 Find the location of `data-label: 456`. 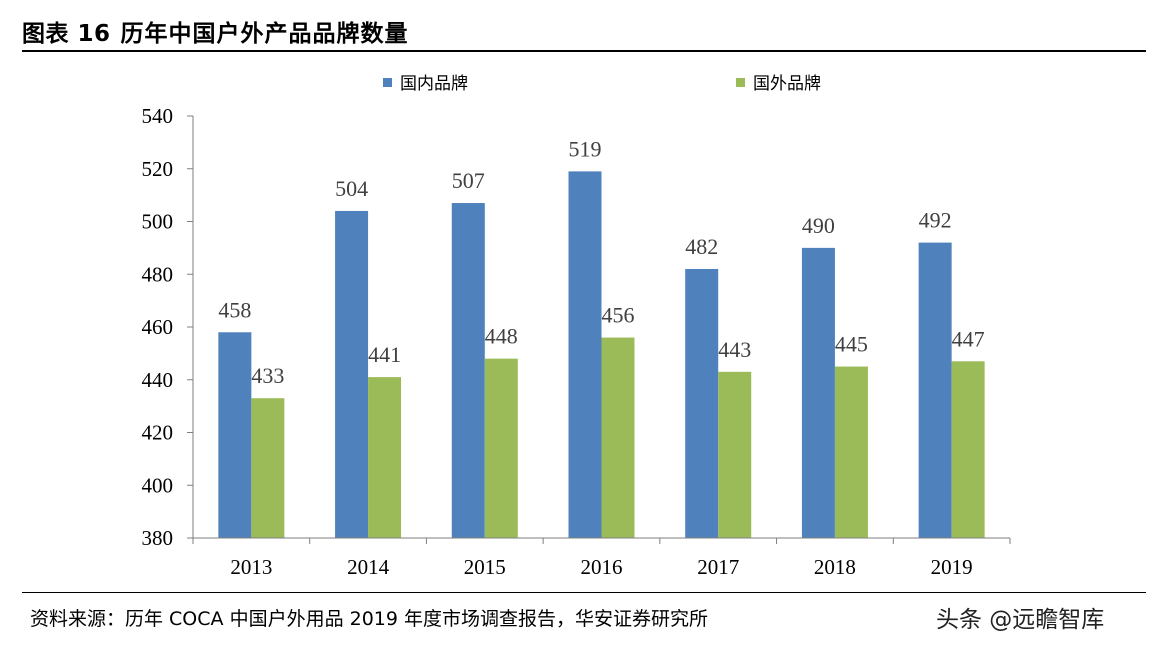

data-label: 456 is located at coordinates (618, 315).